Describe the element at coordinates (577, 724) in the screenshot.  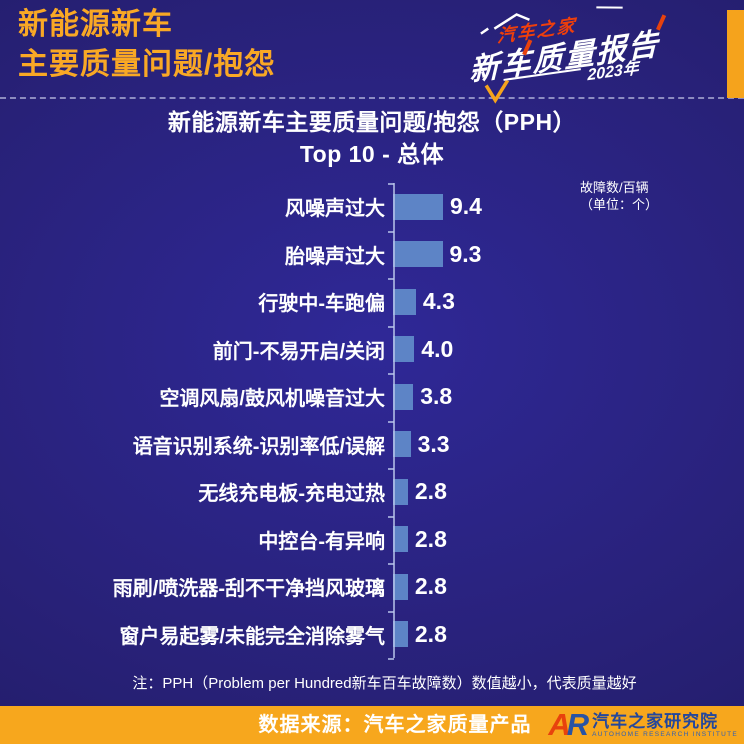
I see `ar-logo-letter-r: R` at that location.